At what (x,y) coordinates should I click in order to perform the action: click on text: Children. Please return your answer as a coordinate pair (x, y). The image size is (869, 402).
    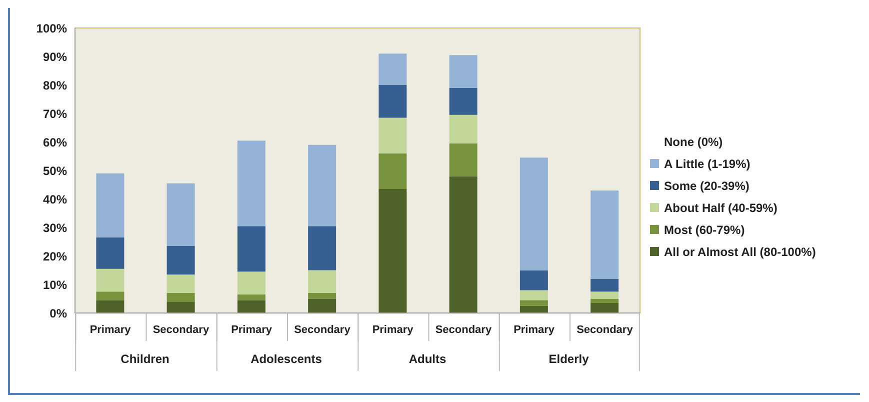
    Looking at the image, I should click on (145, 359).